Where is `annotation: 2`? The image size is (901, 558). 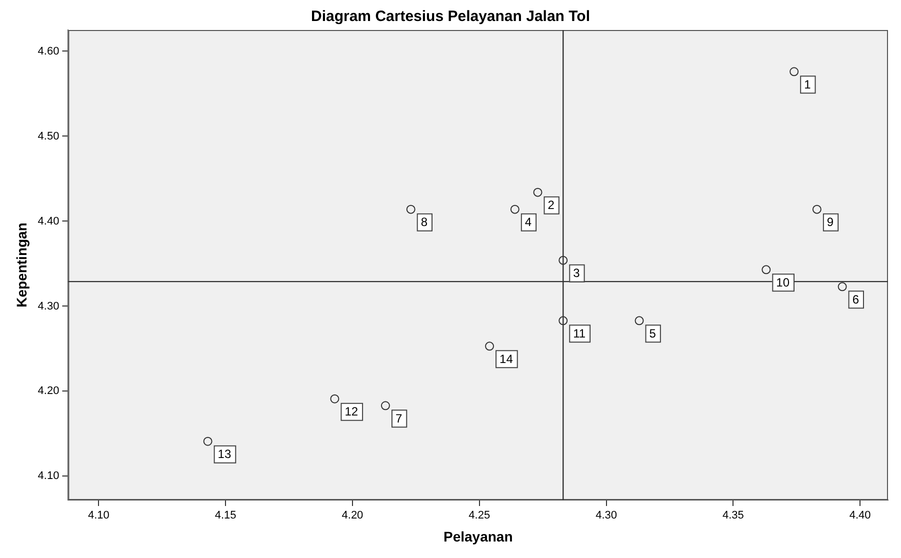
annotation: 2 is located at coordinates (551, 205).